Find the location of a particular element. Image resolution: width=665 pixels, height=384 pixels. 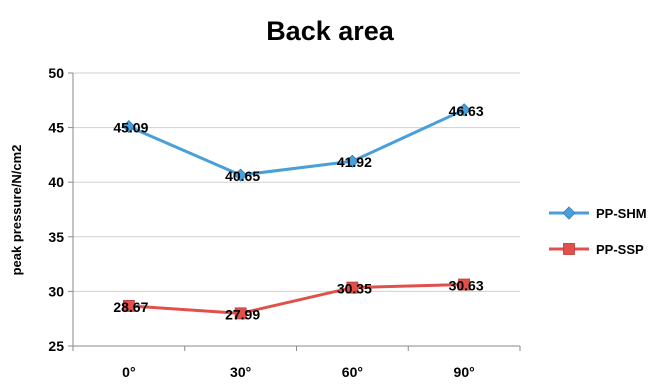

y-axis-label: peak pressure/N/cm2 is located at coordinates (16, 210).